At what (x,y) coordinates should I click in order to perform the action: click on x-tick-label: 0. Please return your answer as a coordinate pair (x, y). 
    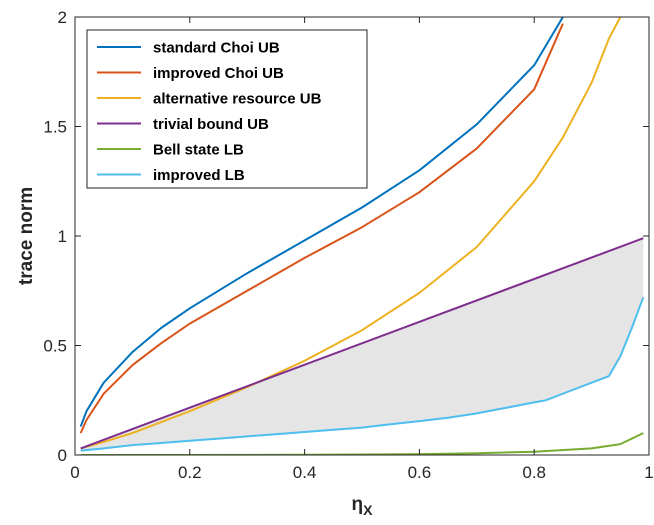
    Looking at the image, I should click on (74, 472).